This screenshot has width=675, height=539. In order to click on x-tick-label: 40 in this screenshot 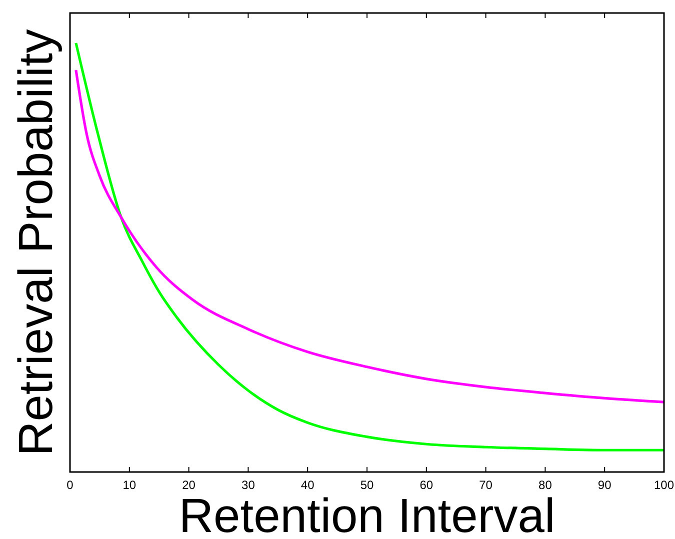, I will do `click(307, 485)`.